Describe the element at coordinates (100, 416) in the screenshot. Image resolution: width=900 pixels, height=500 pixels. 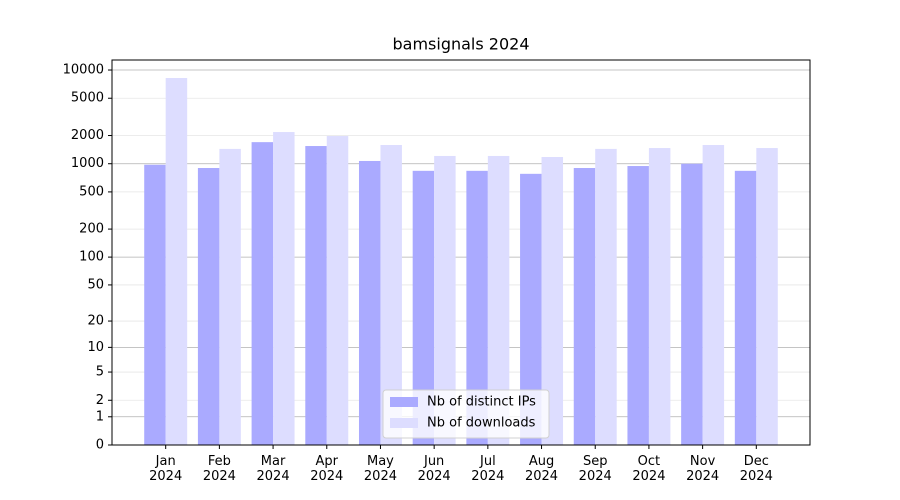
I see `y-tick-label: 1` at that location.